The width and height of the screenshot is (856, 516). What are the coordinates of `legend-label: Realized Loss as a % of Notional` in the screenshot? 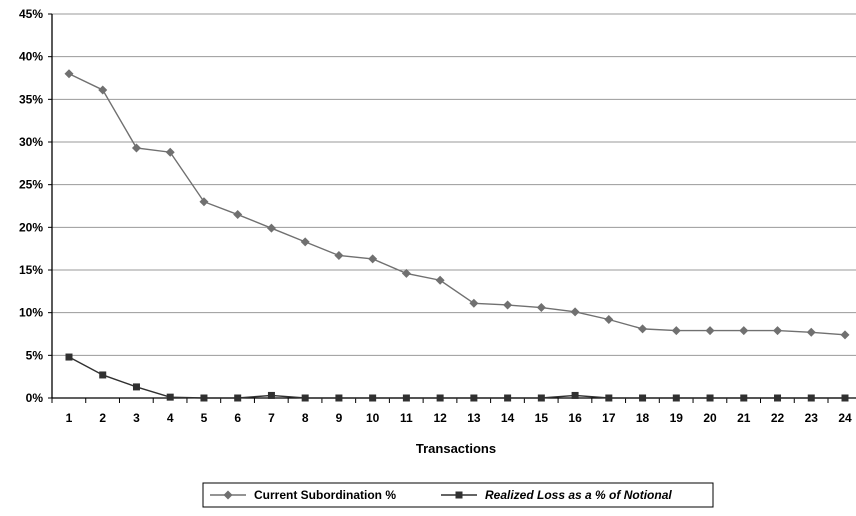 It's located at (578, 495).